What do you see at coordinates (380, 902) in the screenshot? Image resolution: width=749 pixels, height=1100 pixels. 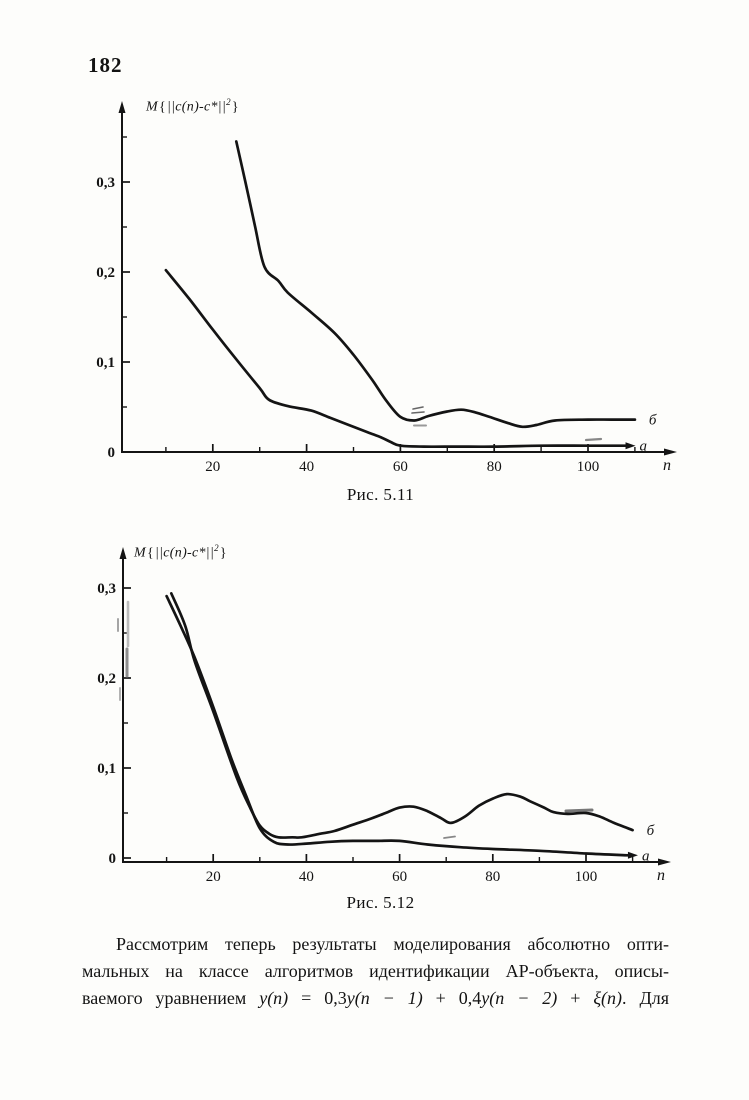 I see `figure-caption: Рис. 5.12` at bounding box center [380, 902].